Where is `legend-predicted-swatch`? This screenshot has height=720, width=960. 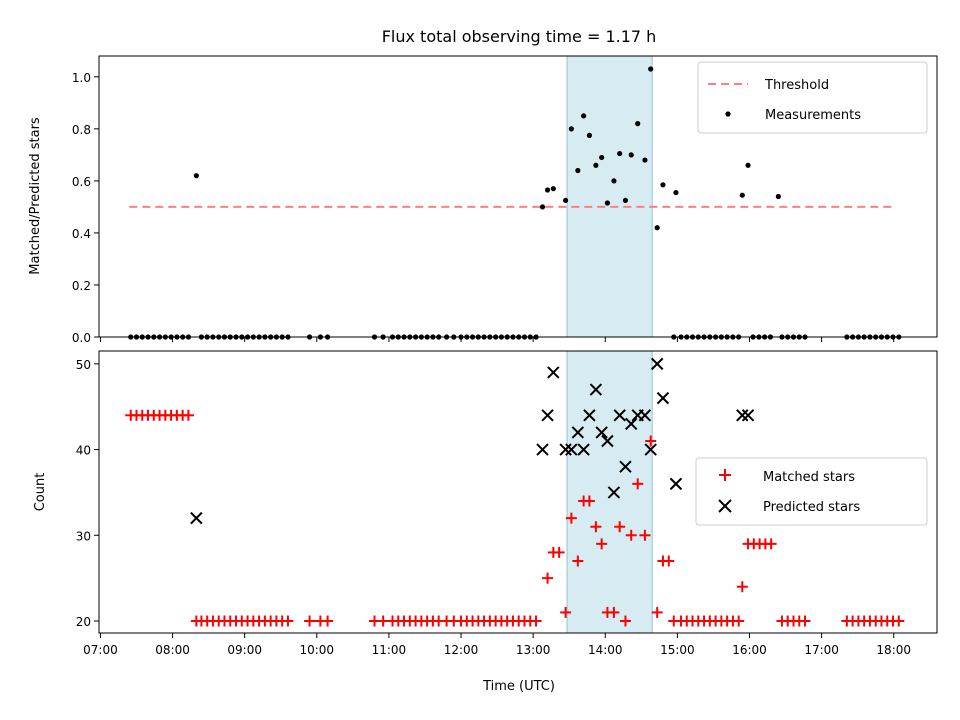 legend-predicted-swatch is located at coordinates (725, 506).